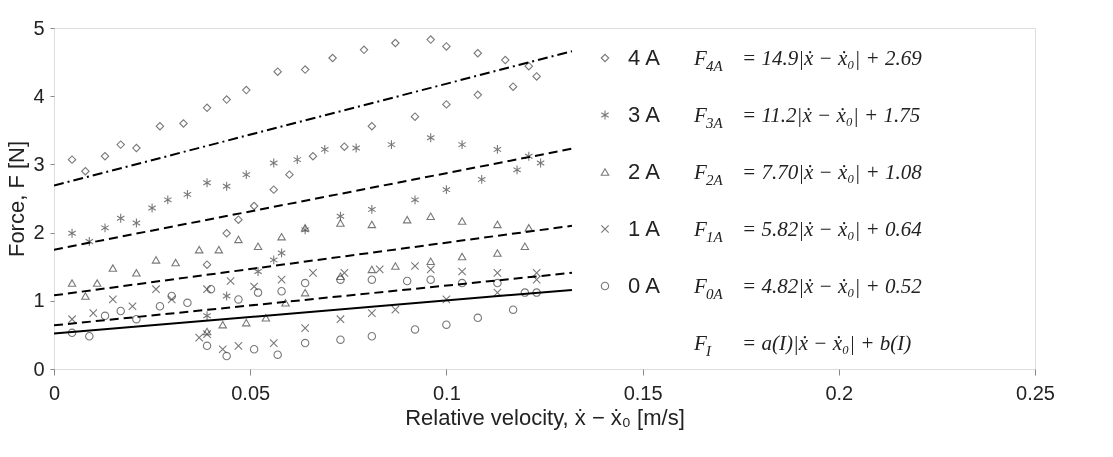 The height and width of the screenshot is (457, 1113). Describe the element at coordinates (644, 114) in the screenshot. I see `legend-label: 3 A` at that location.